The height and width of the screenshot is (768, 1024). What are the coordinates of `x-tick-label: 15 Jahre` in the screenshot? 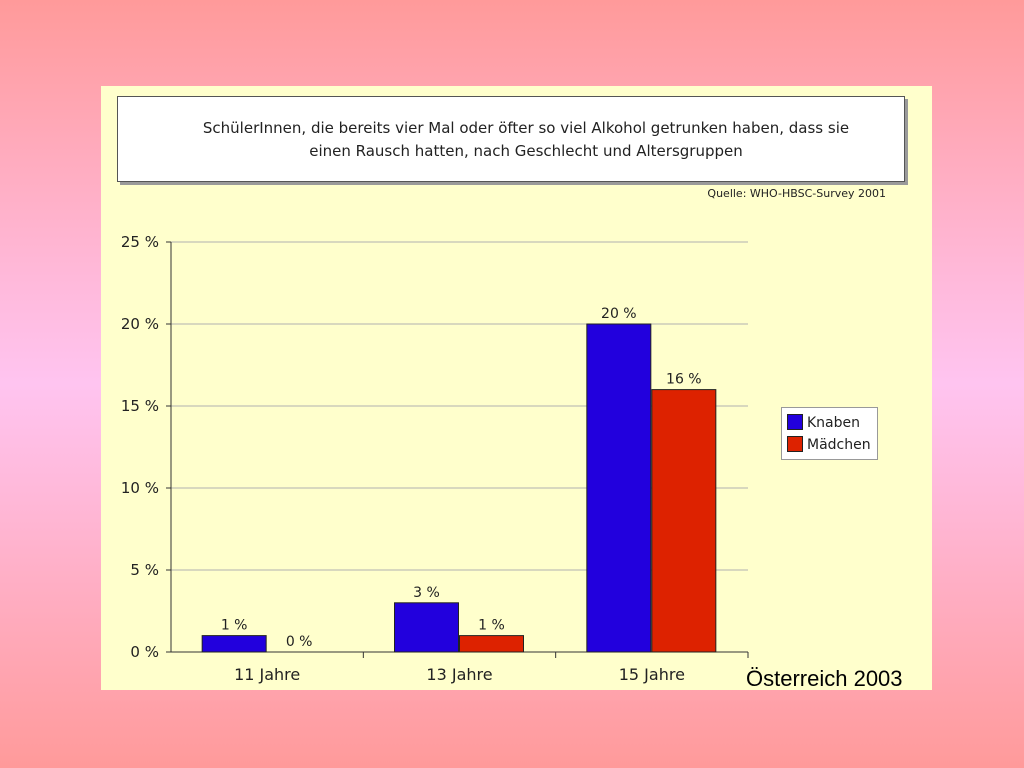 It's located at (652, 674).